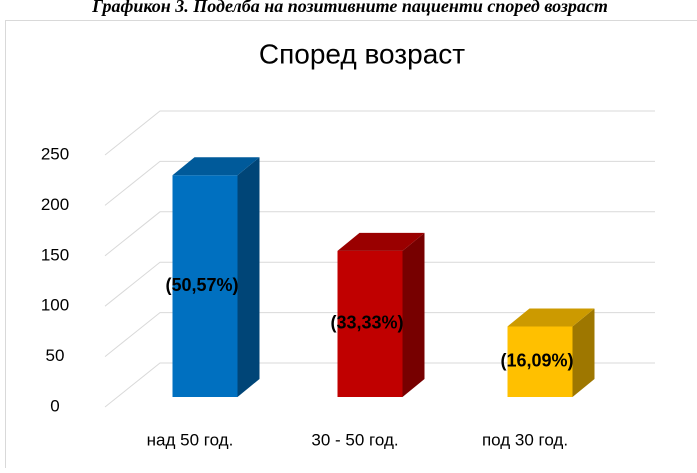 Image resolution: width=697 pixels, height=473 pixels. What do you see at coordinates (55, 204) in the screenshot?
I see `y-tick-label: 200` at bounding box center [55, 204].